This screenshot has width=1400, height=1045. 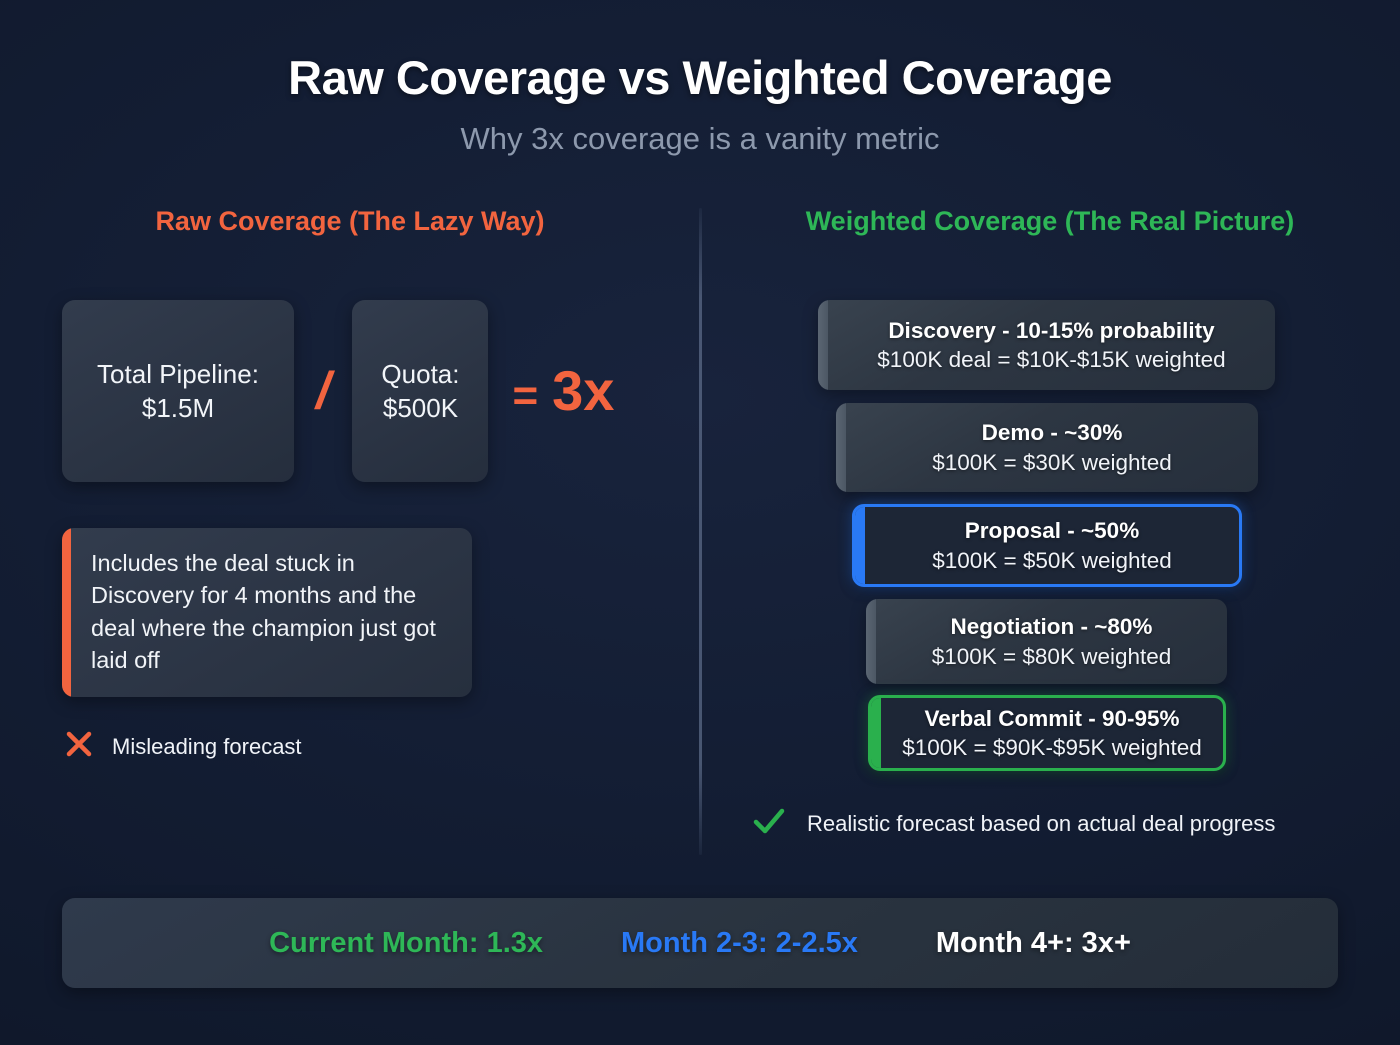 I want to click on quota-value: $500K, so click(x=420, y=408).